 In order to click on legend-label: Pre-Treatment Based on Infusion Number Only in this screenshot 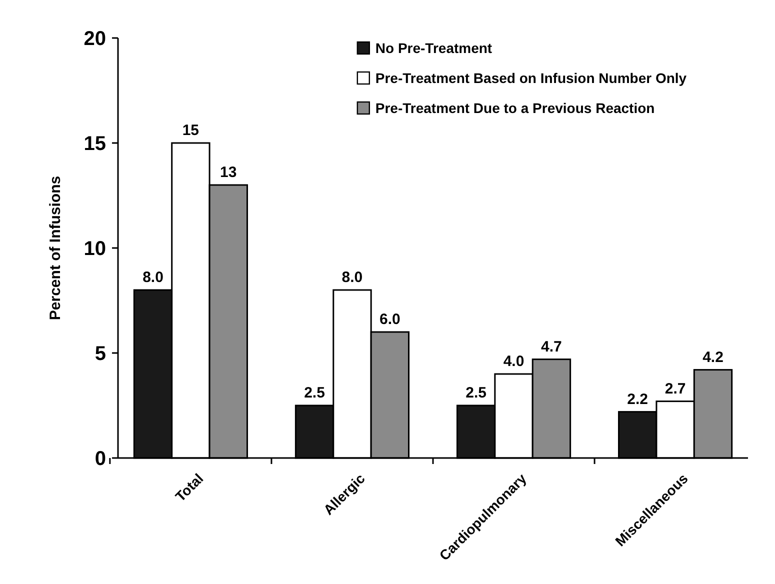, I will do `click(531, 78)`.